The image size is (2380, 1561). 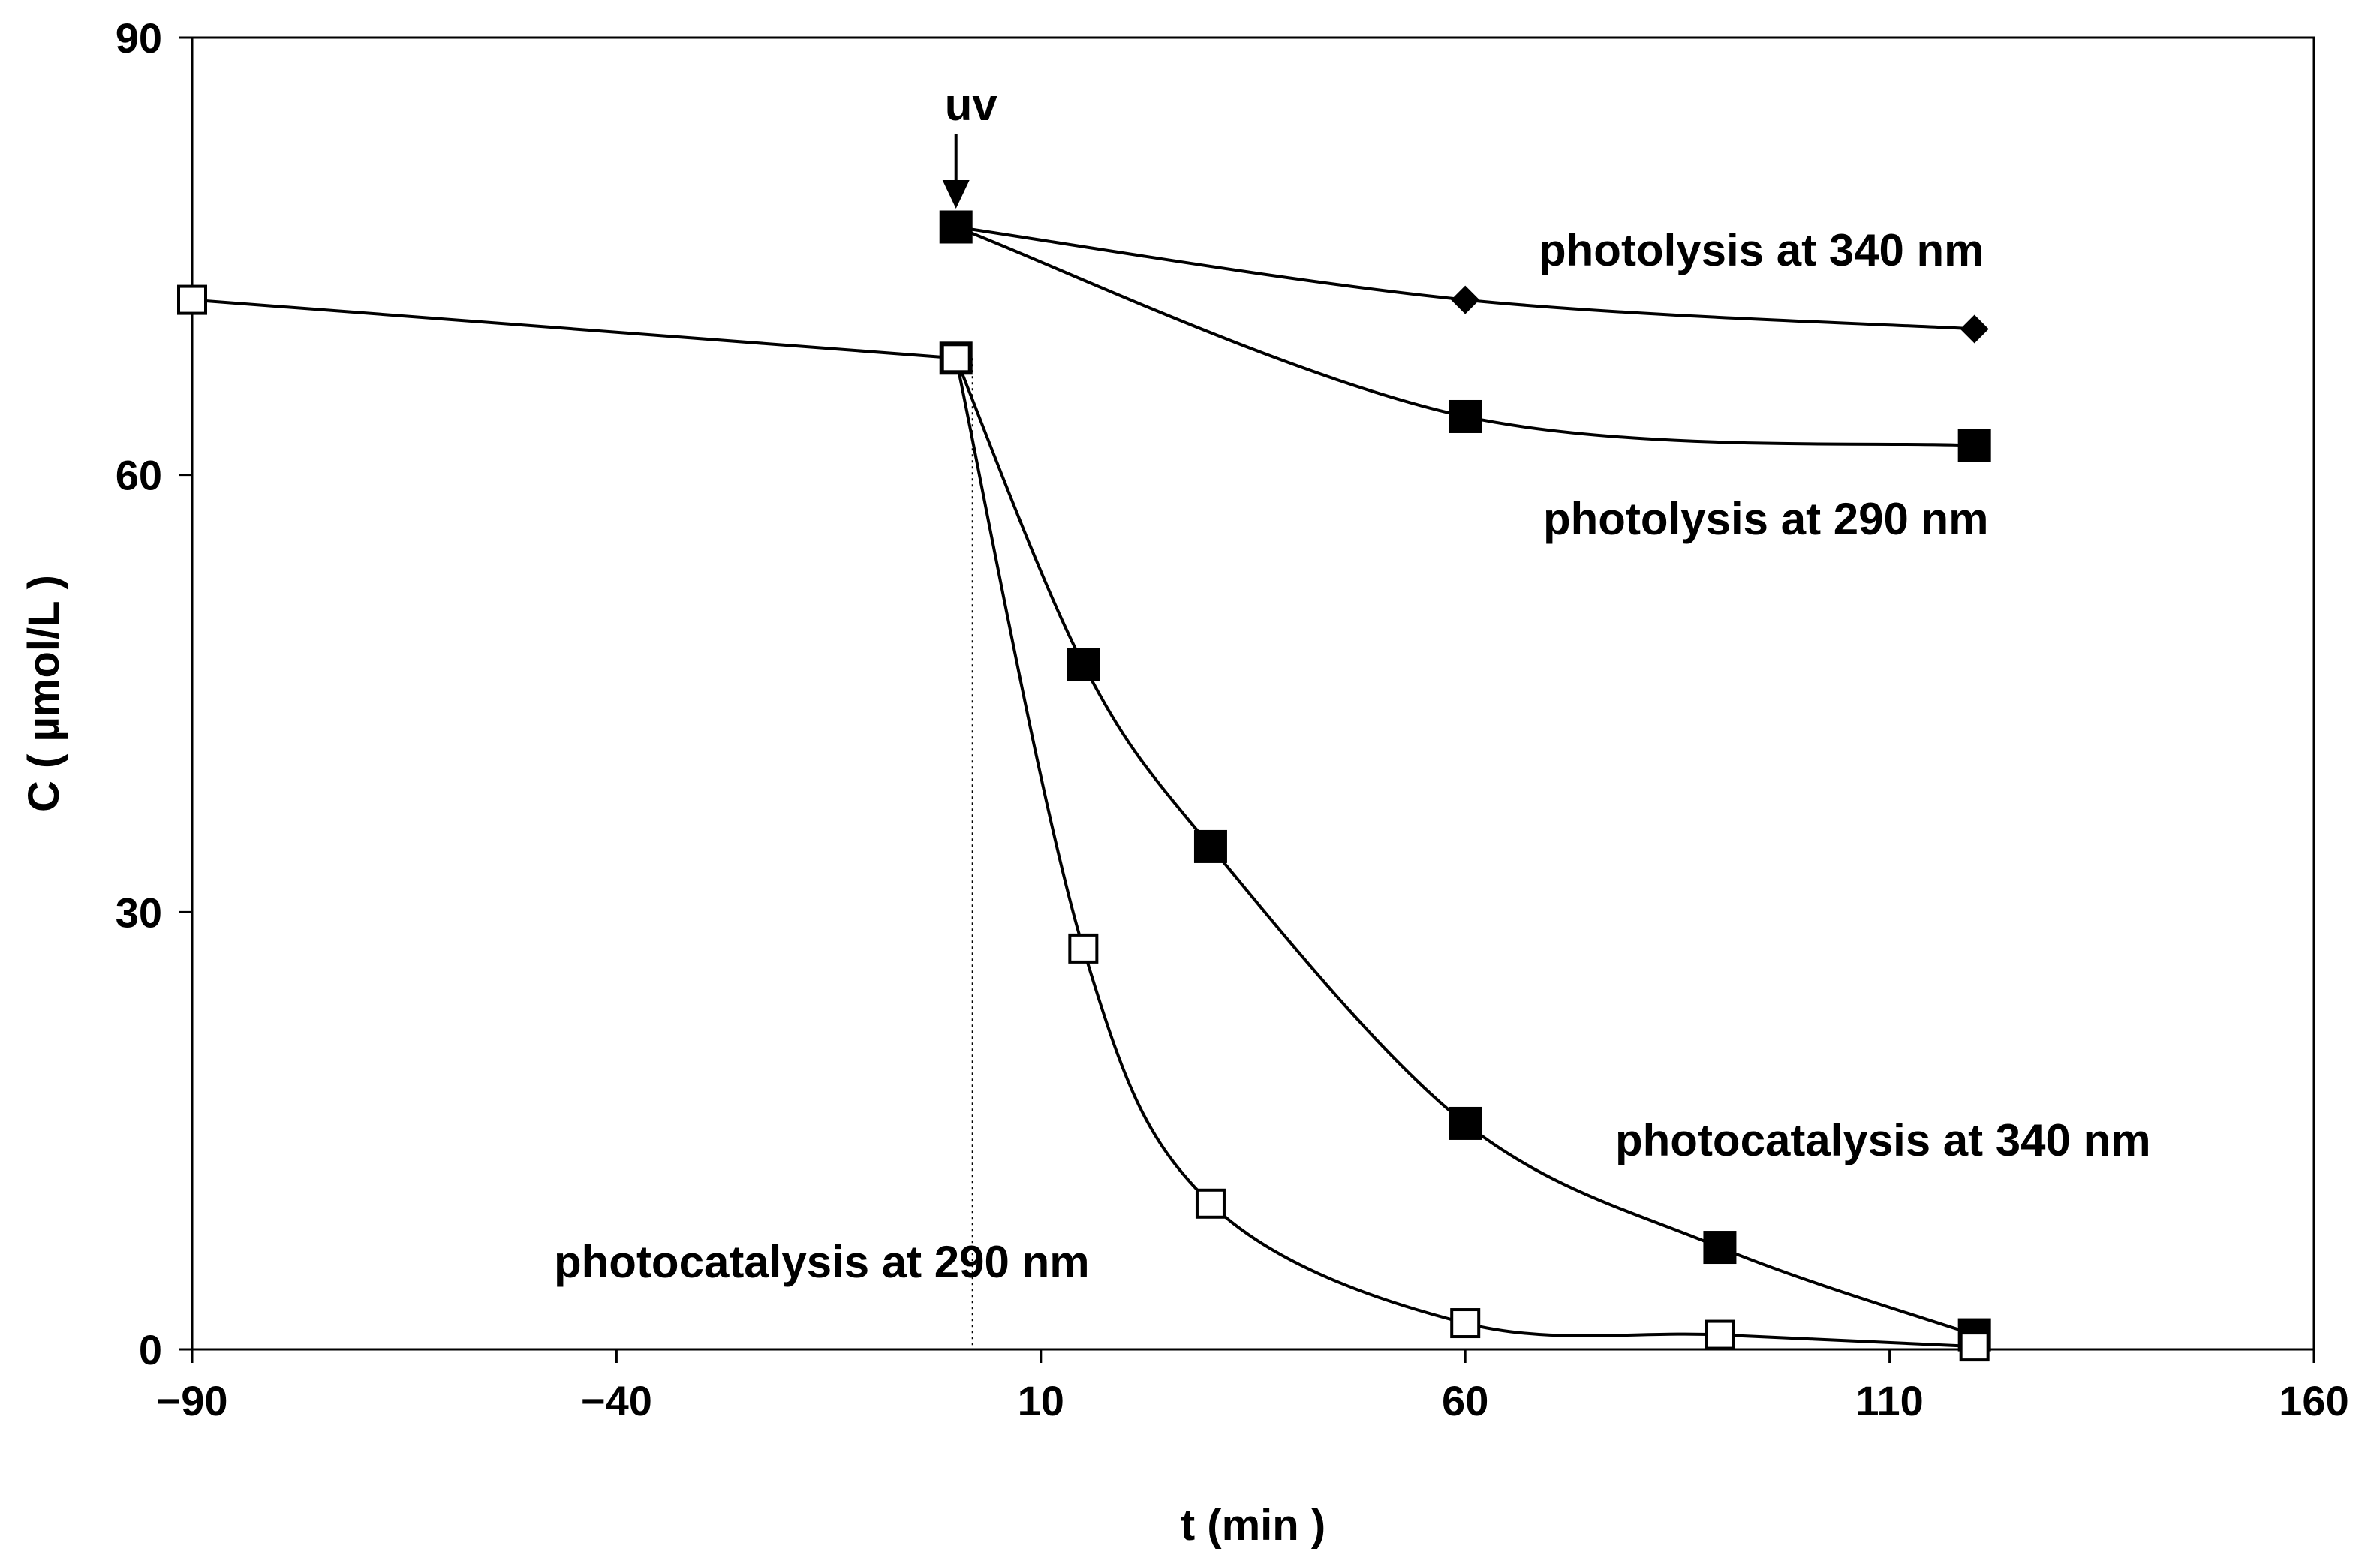 What do you see at coordinates (1761, 250) in the screenshot?
I see `photolysis-340-label: photolysis at 340 nm` at bounding box center [1761, 250].